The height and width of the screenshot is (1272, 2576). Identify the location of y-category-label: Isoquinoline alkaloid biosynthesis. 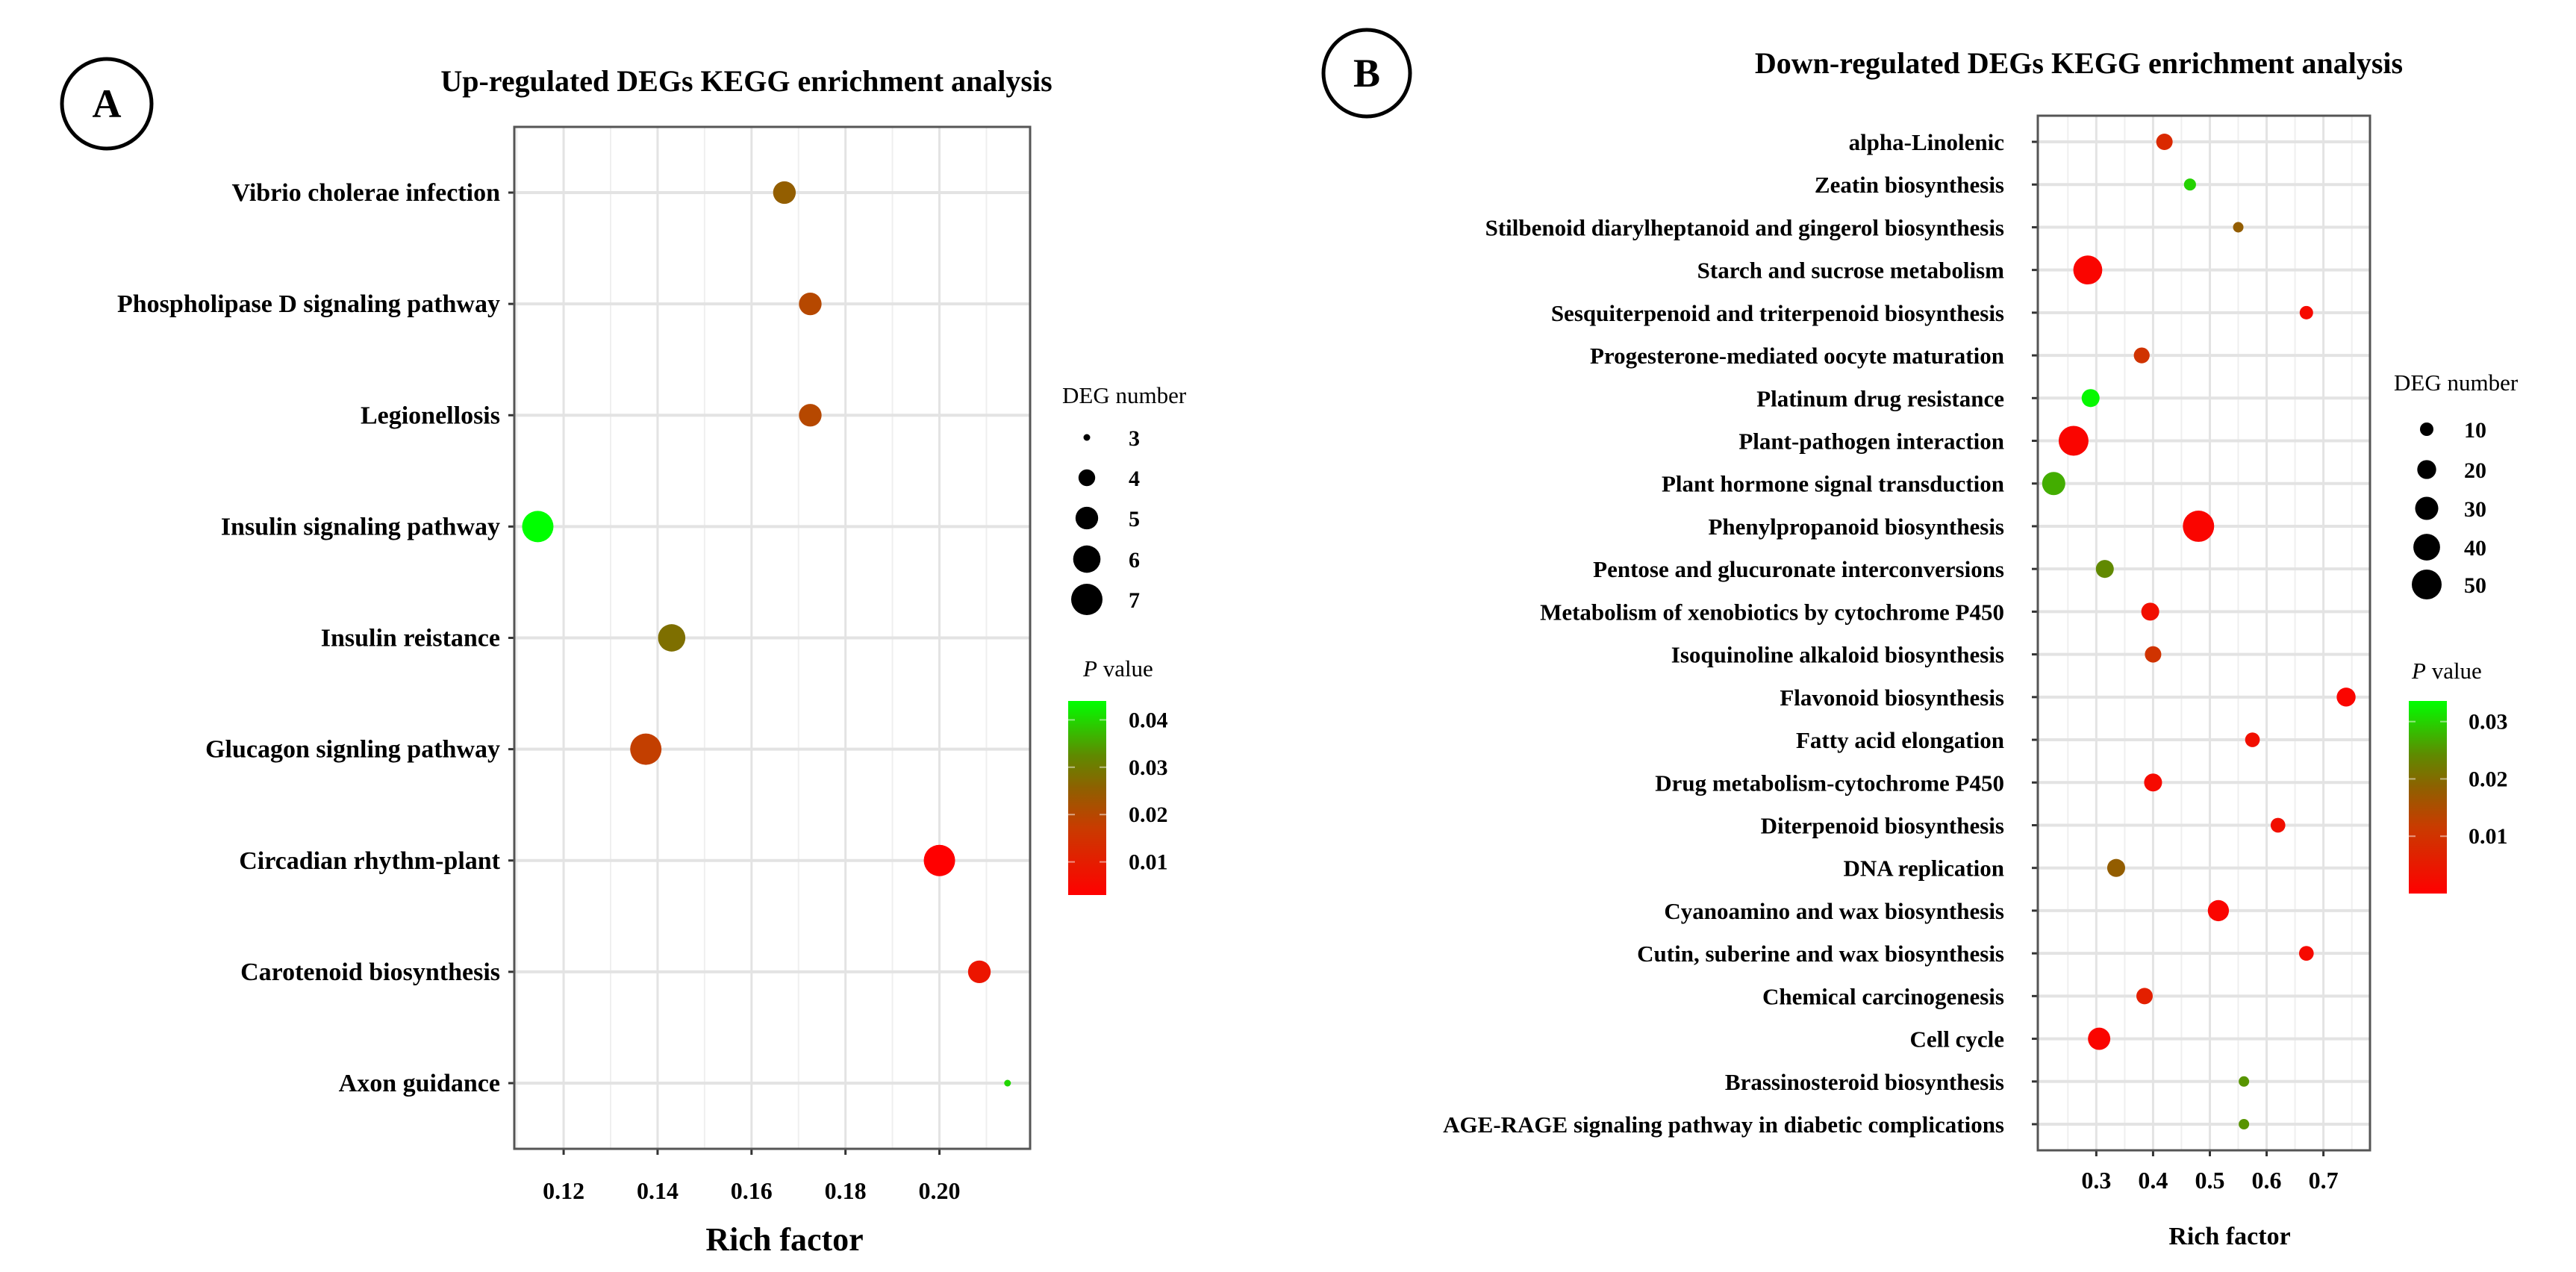
(1837, 655).